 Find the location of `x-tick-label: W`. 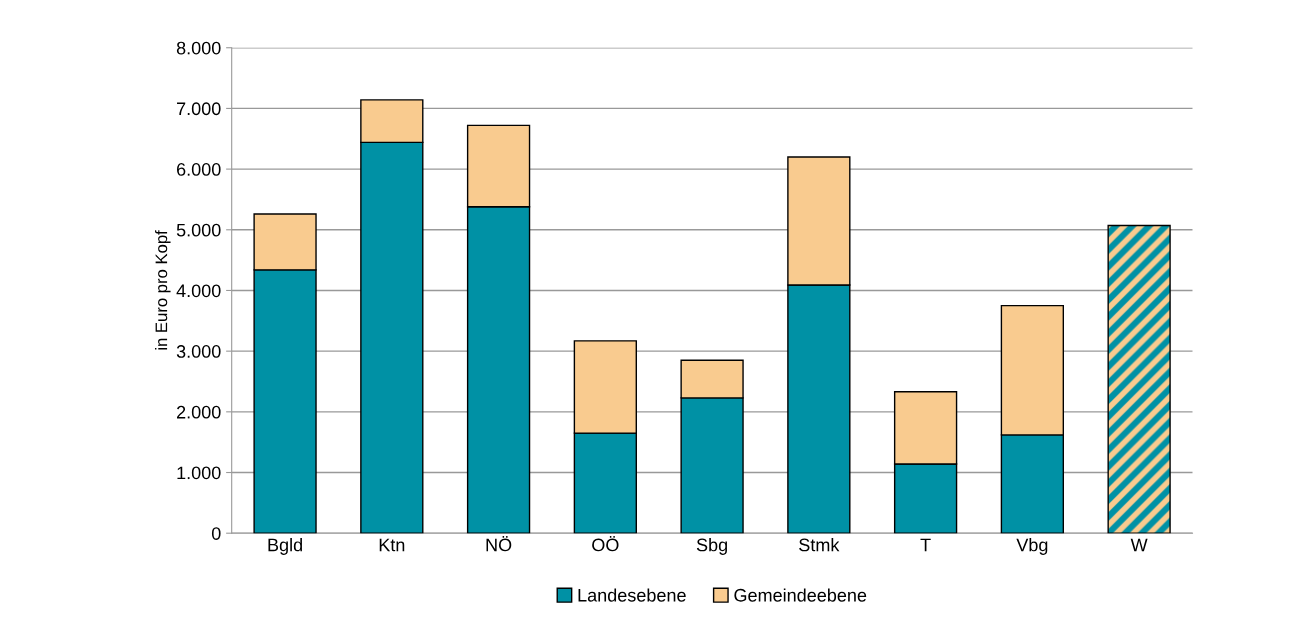

x-tick-label: W is located at coordinates (1139, 545).